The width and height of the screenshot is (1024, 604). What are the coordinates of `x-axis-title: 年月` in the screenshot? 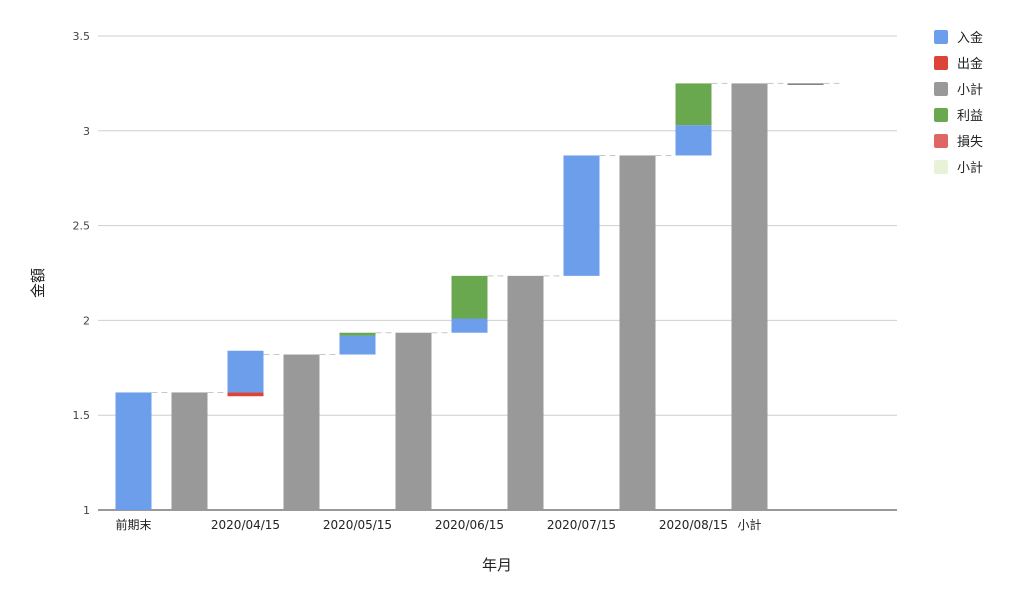 It's located at (497, 565).